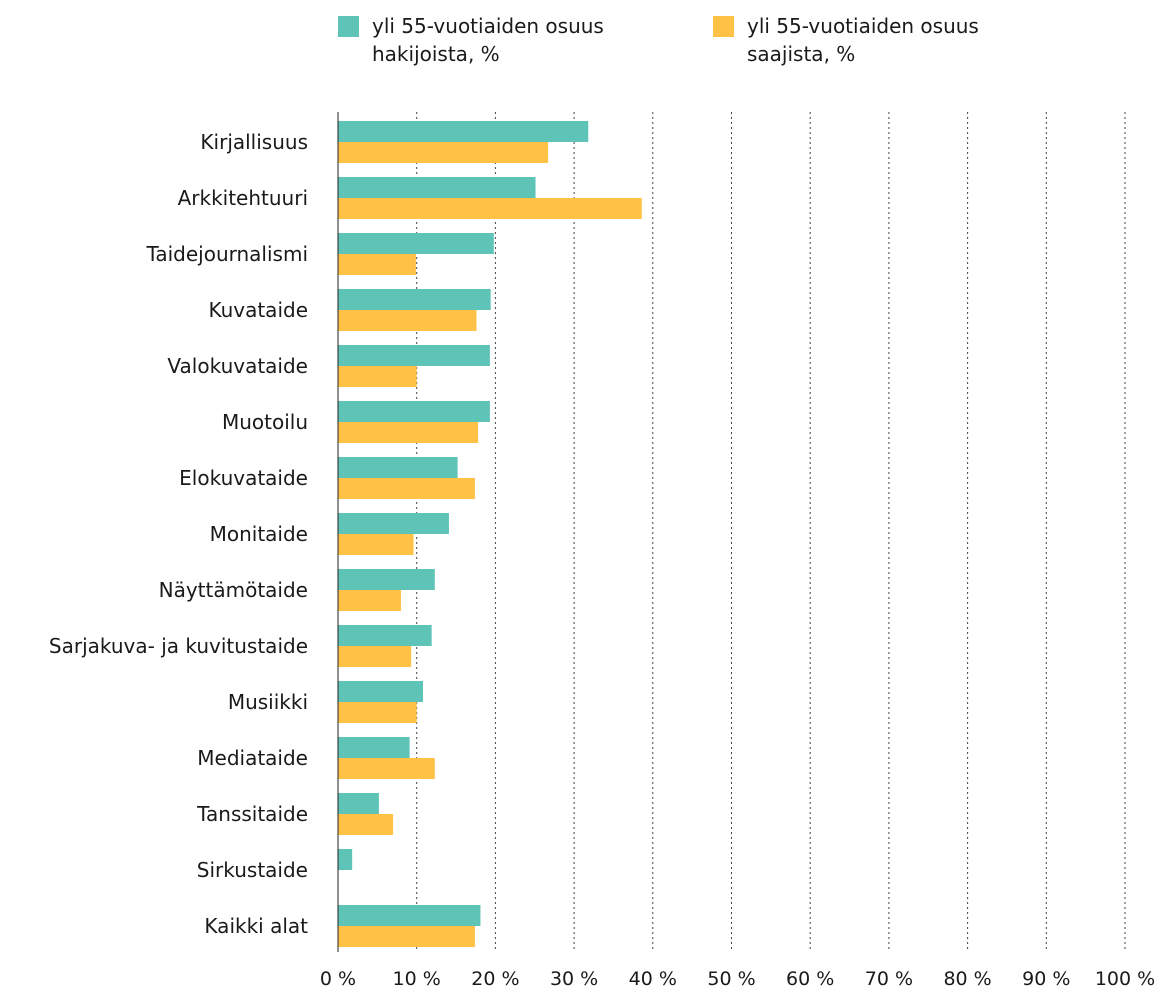 This screenshot has width=1163, height=997. Describe the element at coordinates (810, 979) in the screenshot. I see `x-tick-label: 60 %` at that location.